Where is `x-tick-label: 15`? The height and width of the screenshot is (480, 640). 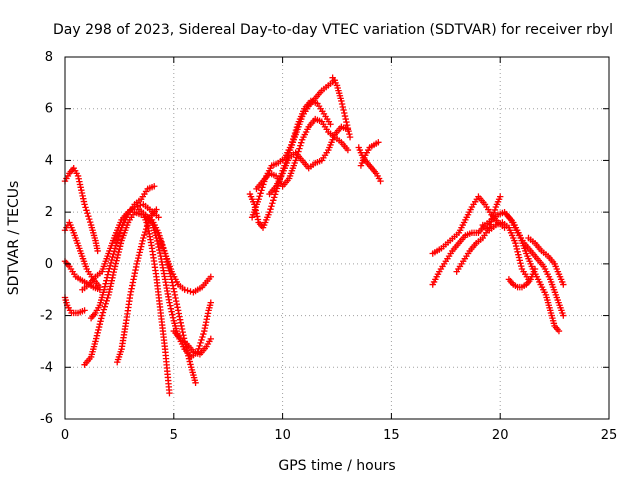
x-tick-label: 15 is located at coordinates (391, 435).